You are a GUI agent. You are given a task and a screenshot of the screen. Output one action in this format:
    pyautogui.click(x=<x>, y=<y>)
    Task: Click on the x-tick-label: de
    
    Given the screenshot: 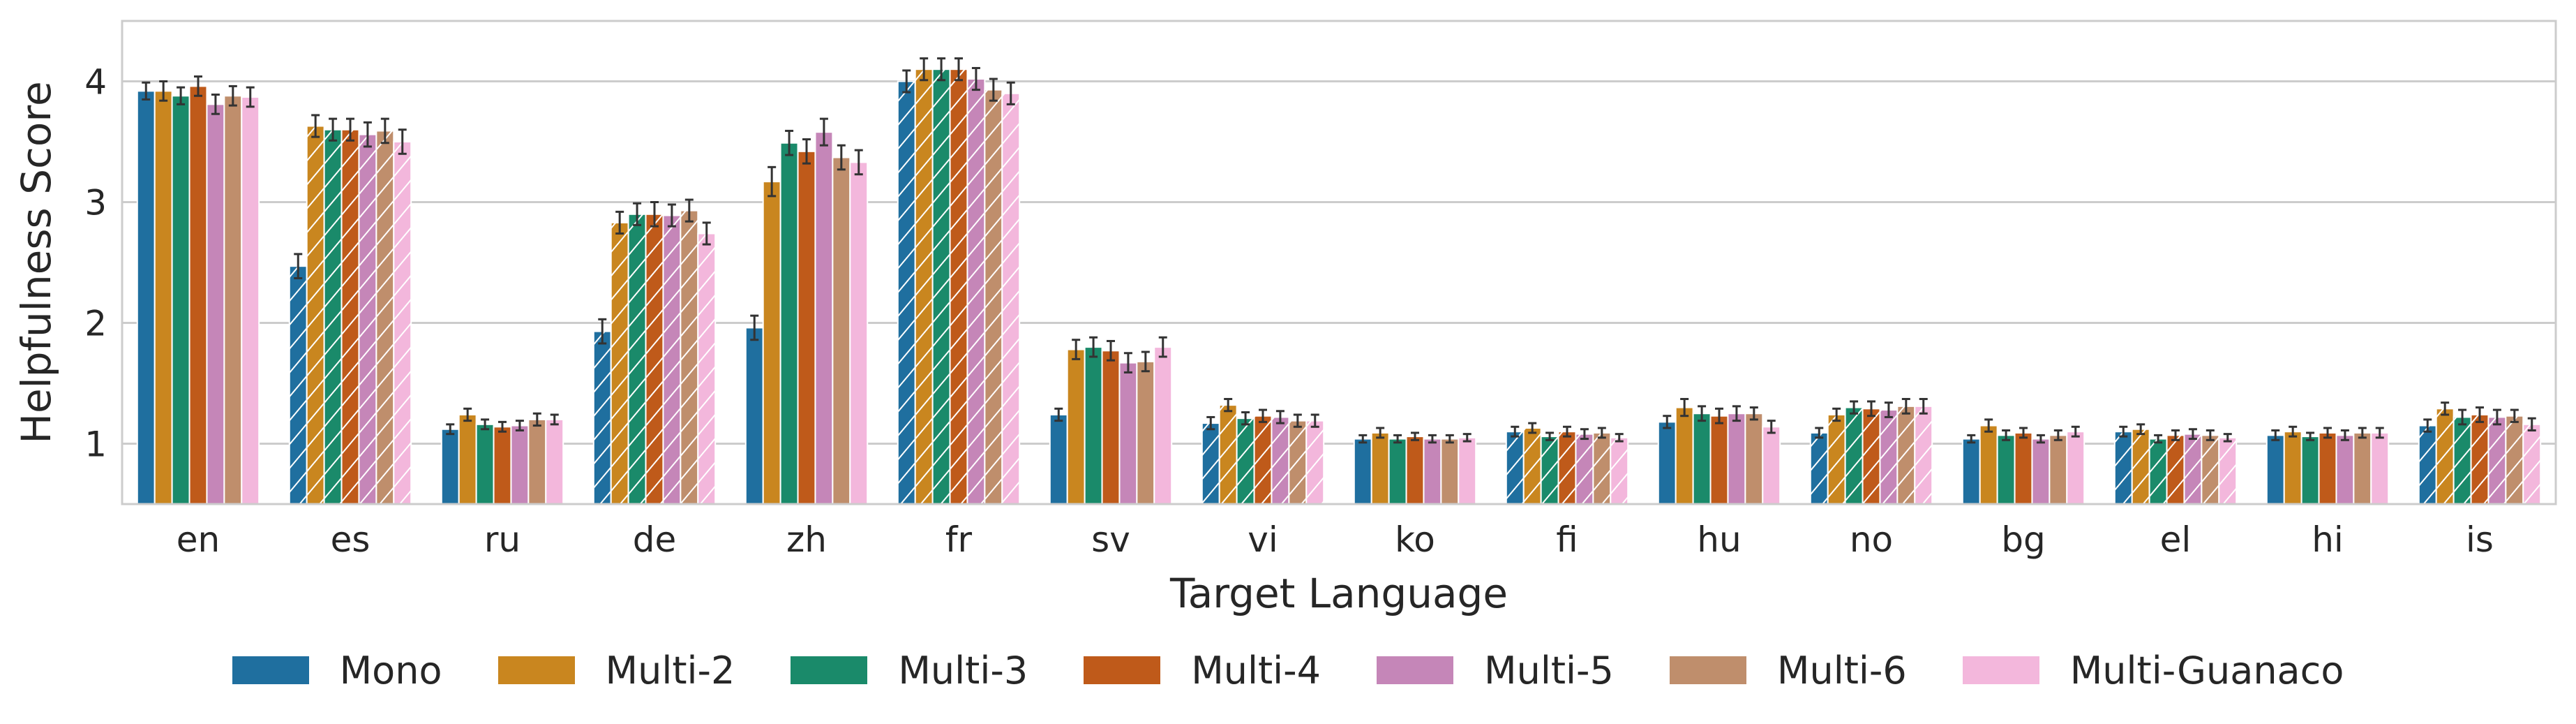 What is the action you would take?
    pyautogui.click(x=655, y=539)
    